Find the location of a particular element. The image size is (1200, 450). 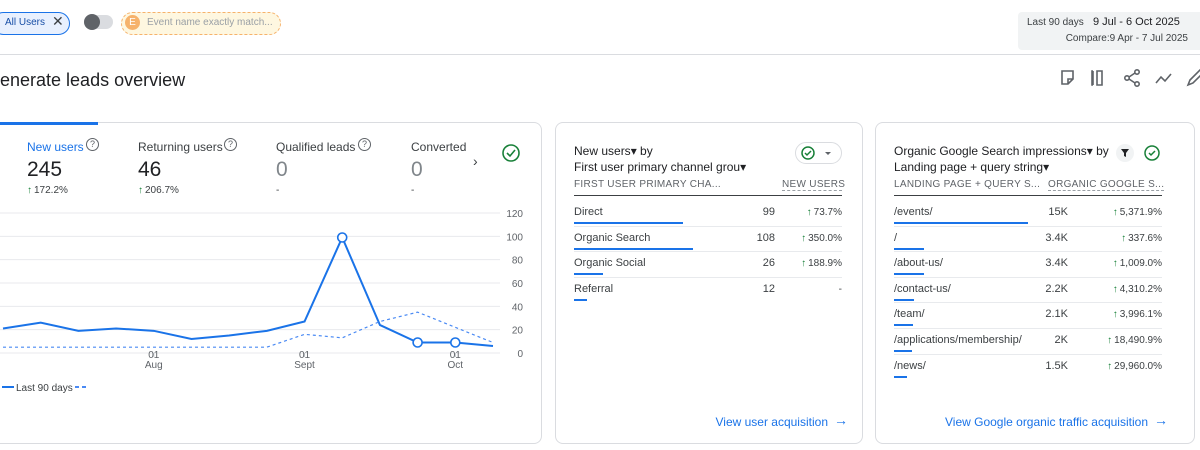

card-link: View user acquisition is located at coordinates (771, 422).